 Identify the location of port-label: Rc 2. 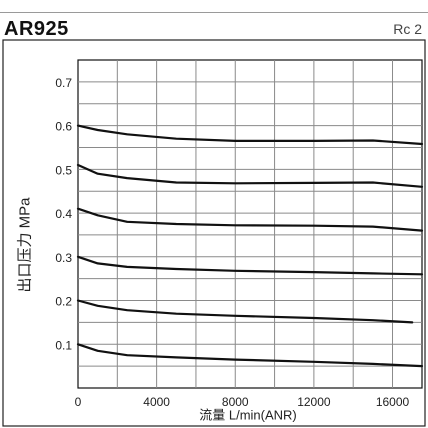
(407, 29).